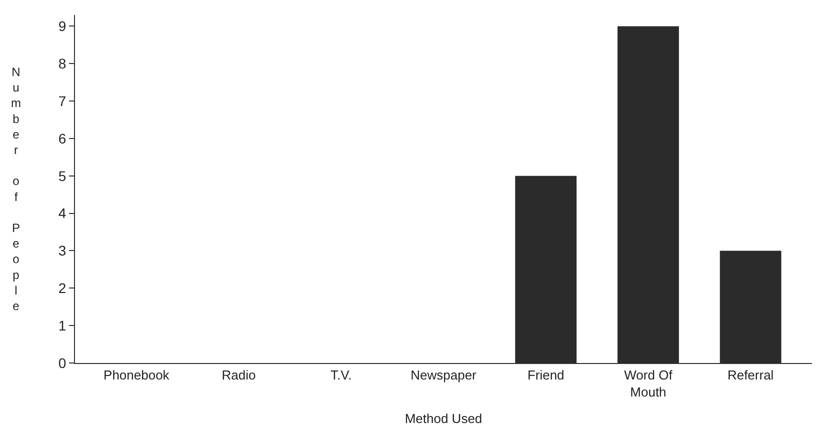 This screenshot has height=443, width=822. I want to click on x-tick-label: Phonebook, so click(137, 375).